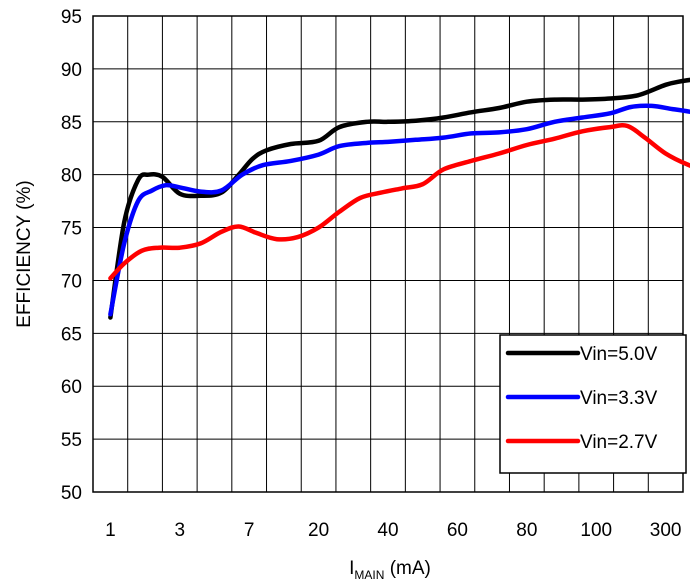 This screenshot has width=690, height=583. What do you see at coordinates (619, 442) in the screenshot?
I see `legend-label-3: Vin=2.7V` at bounding box center [619, 442].